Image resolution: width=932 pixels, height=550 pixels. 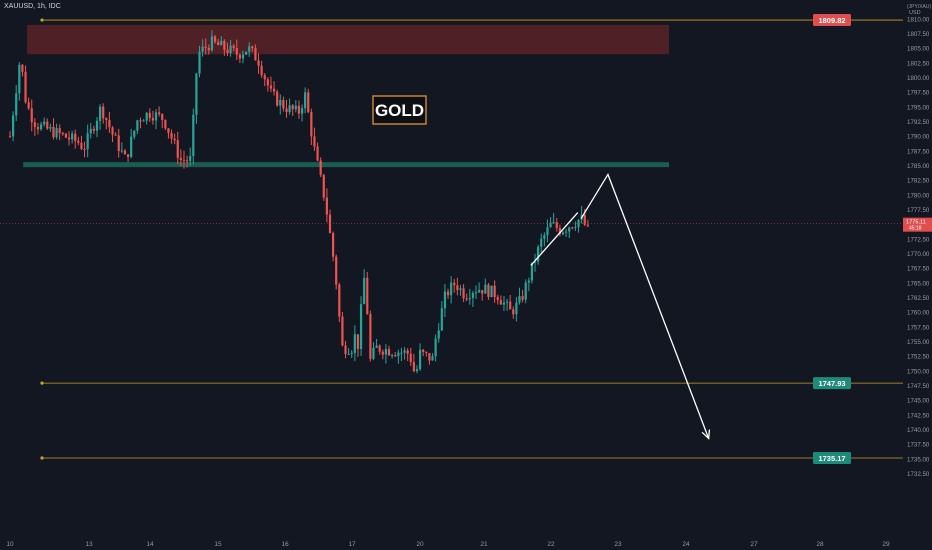 What do you see at coordinates (918, 401) in the screenshot?
I see `price-tick-label: 1745.00` at bounding box center [918, 401].